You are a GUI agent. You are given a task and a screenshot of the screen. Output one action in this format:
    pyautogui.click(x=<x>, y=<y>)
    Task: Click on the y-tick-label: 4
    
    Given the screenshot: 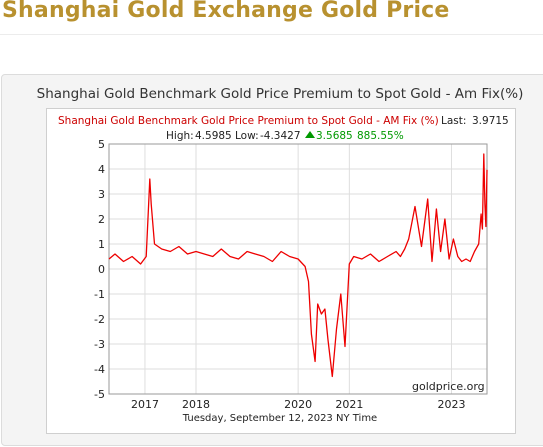 What is the action you would take?
    pyautogui.click(x=101, y=169)
    